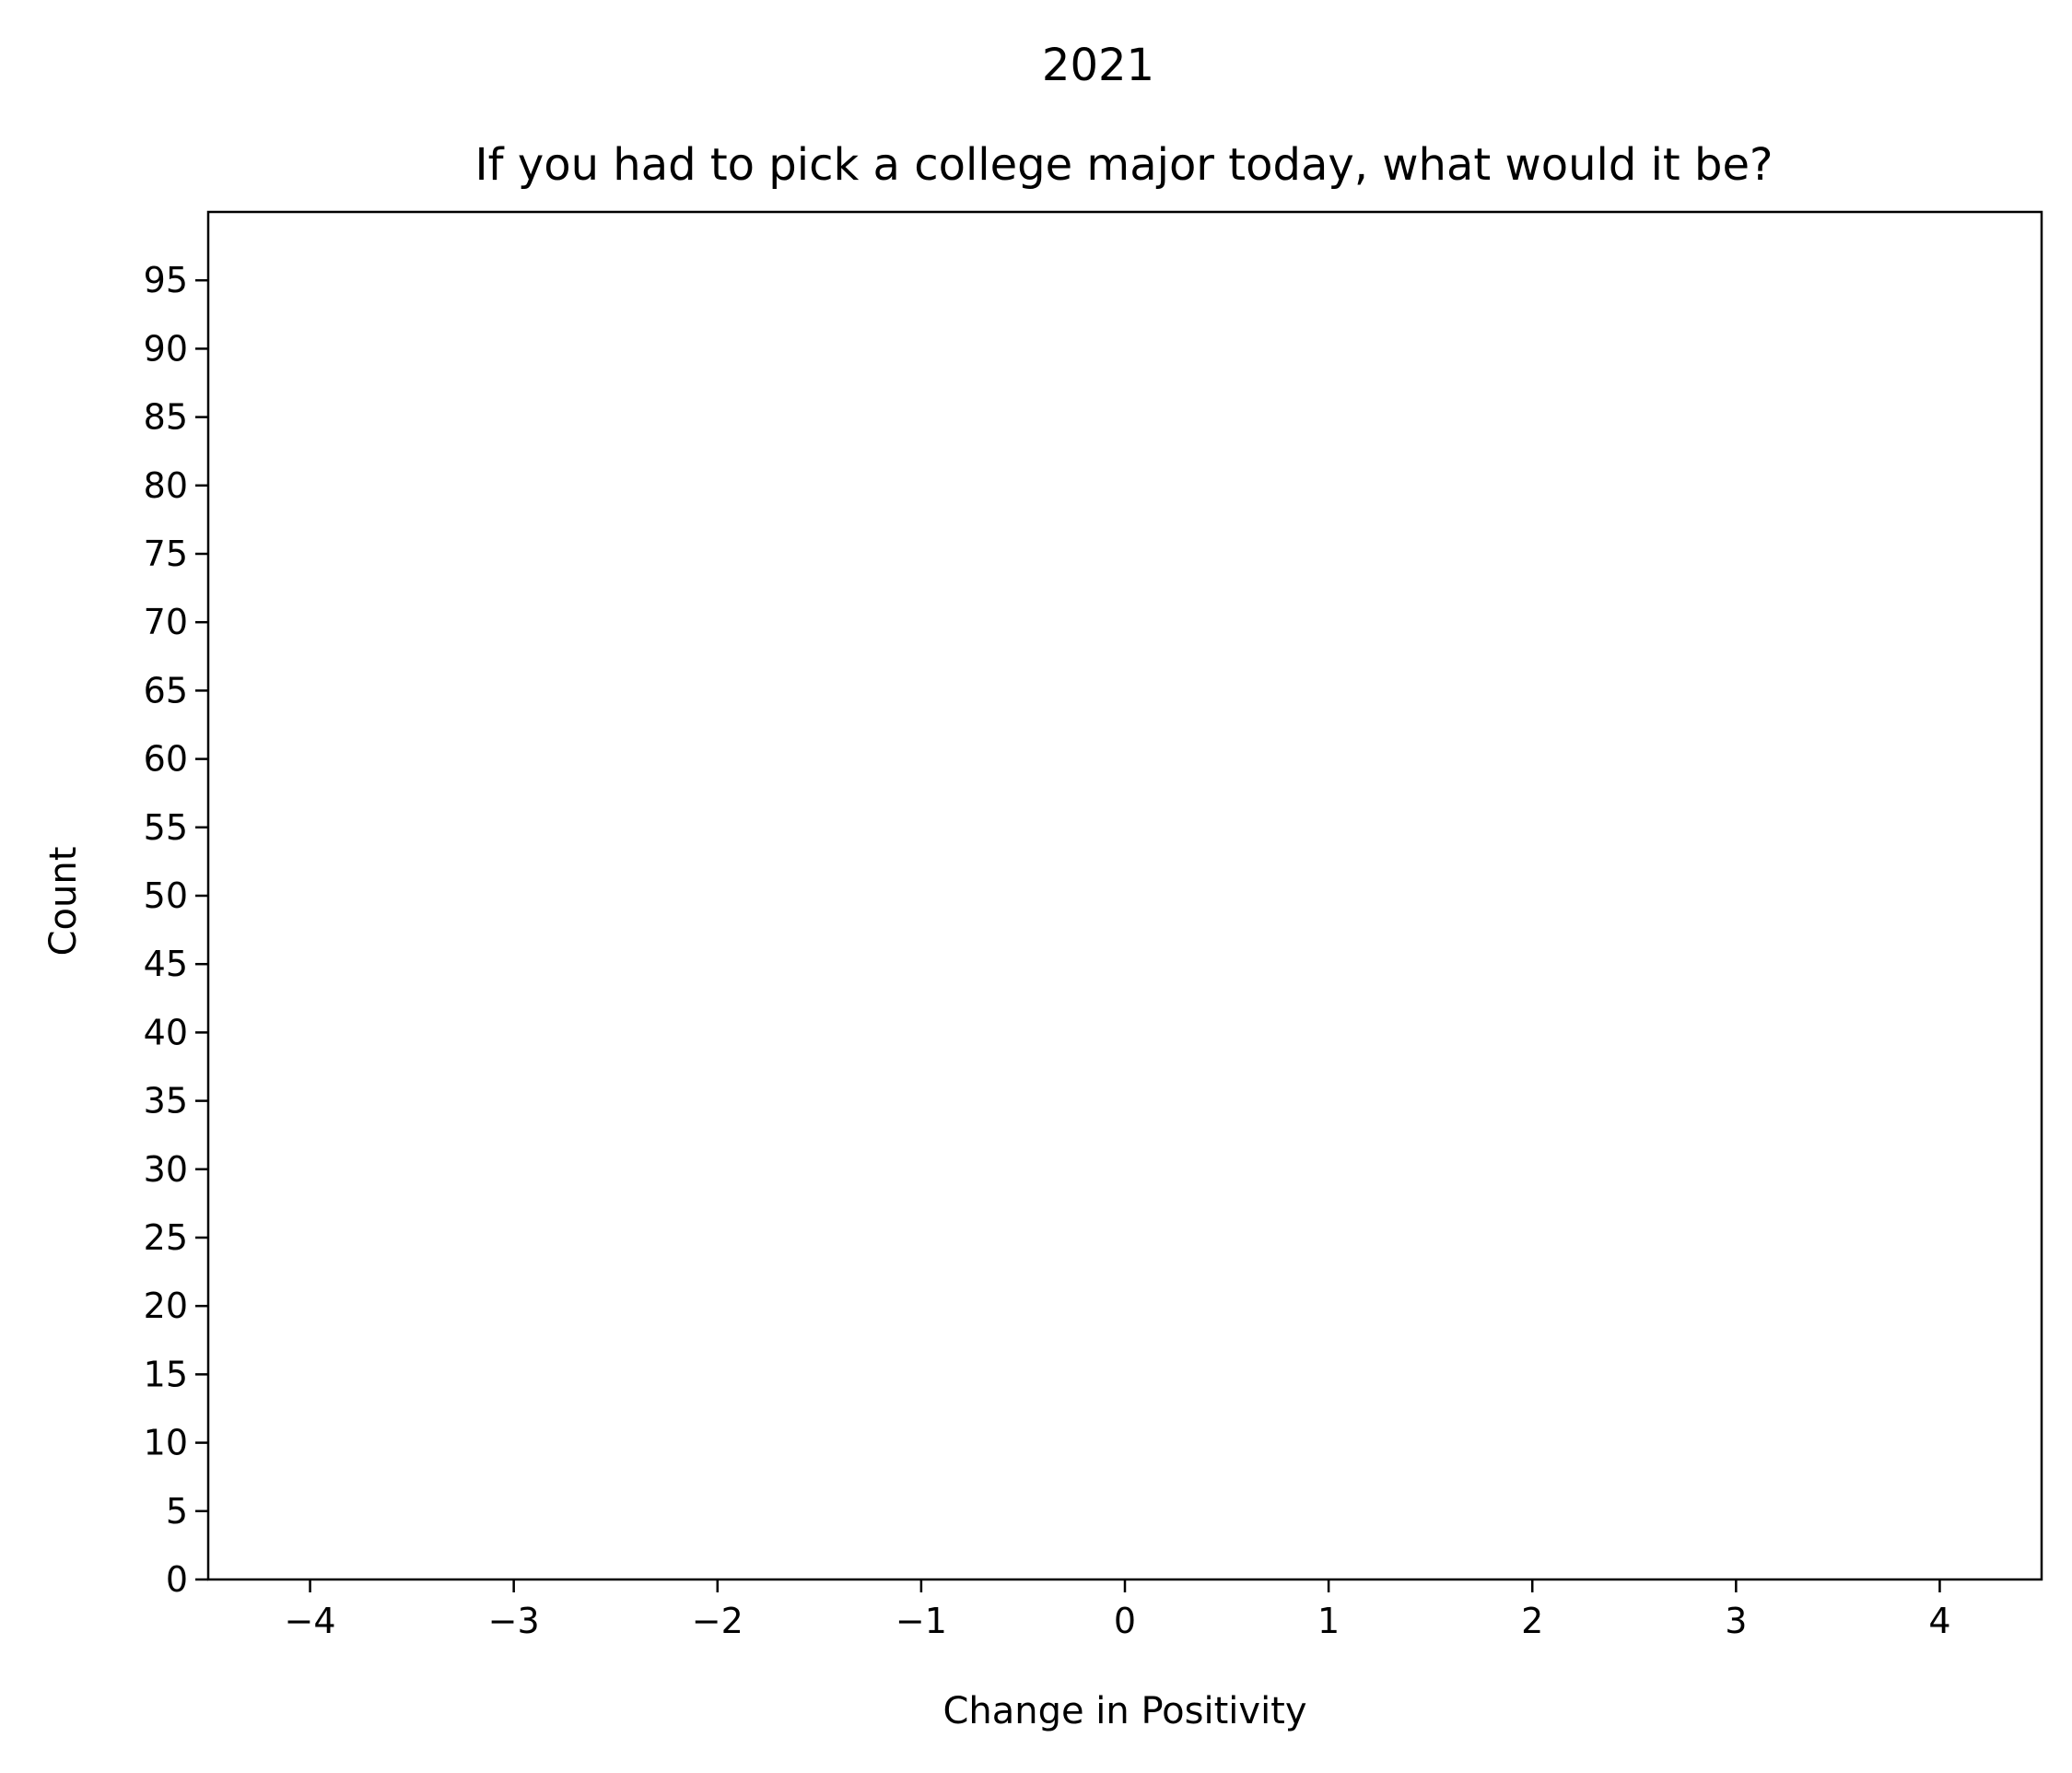  Describe the element at coordinates (166, 1443) in the screenshot. I see `y-tick-label: 10` at that location.